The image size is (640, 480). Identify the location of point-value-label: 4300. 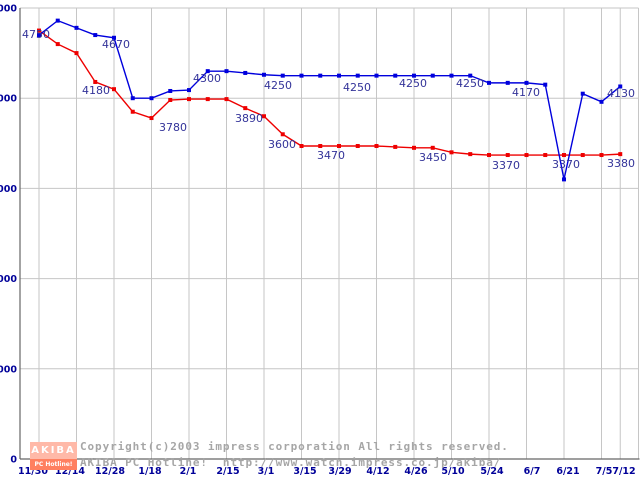
(207, 78).